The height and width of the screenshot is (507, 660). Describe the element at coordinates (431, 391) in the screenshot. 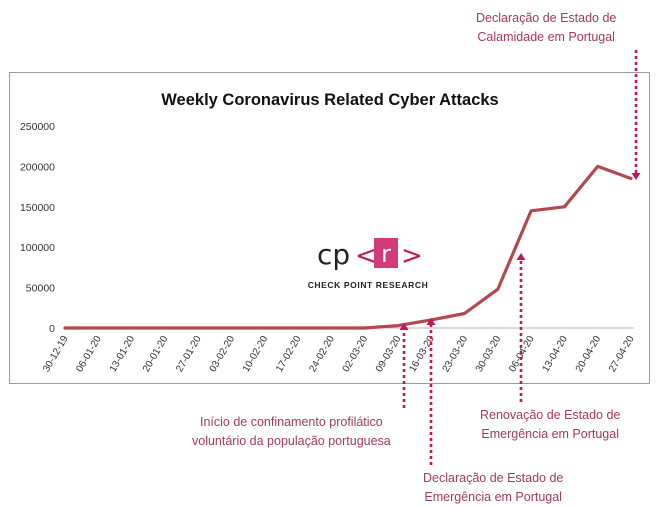

I see `arrow-emergencia` at that location.